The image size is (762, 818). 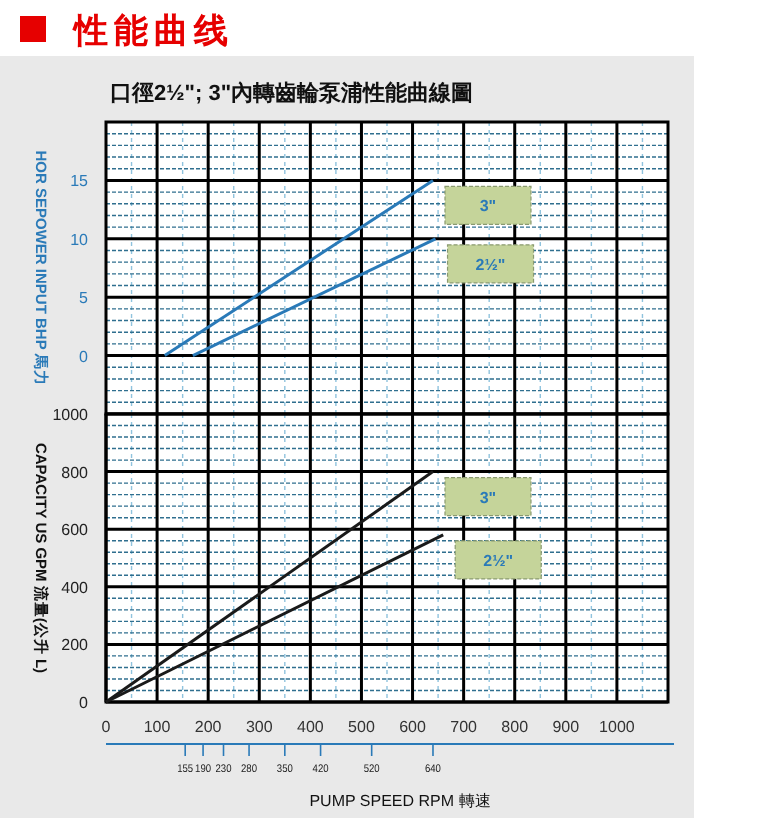 What do you see at coordinates (80, 181) in the screenshot?
I see `y-tick-label: 15` at bounding box center [80, 181].